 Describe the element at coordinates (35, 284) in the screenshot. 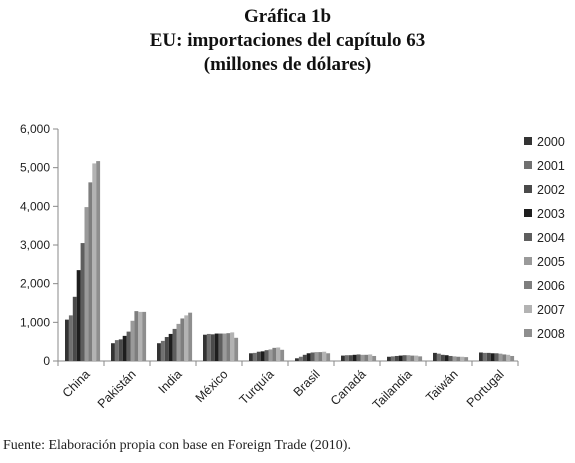

I see `y-tick-label: 2,000` at that location.